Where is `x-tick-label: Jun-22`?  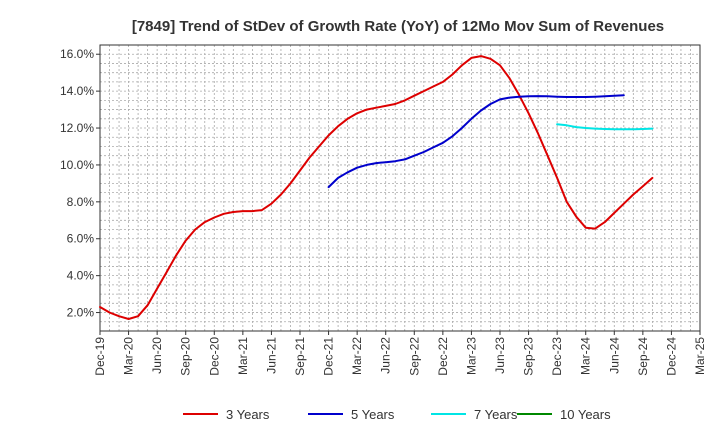
x-tick-label: Jun-22 is located at coordinates (386, 355).